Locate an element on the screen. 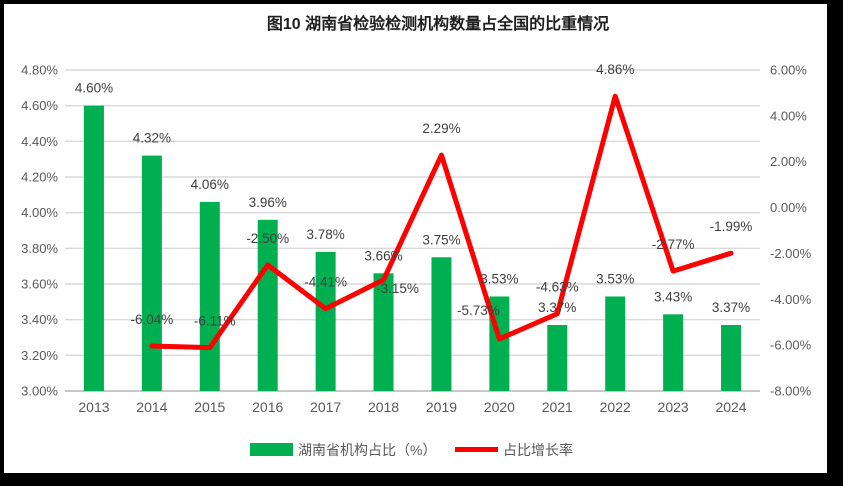 The image size is (843, 486). line-data-label: 2.29% is located at coordinates (441, 128).